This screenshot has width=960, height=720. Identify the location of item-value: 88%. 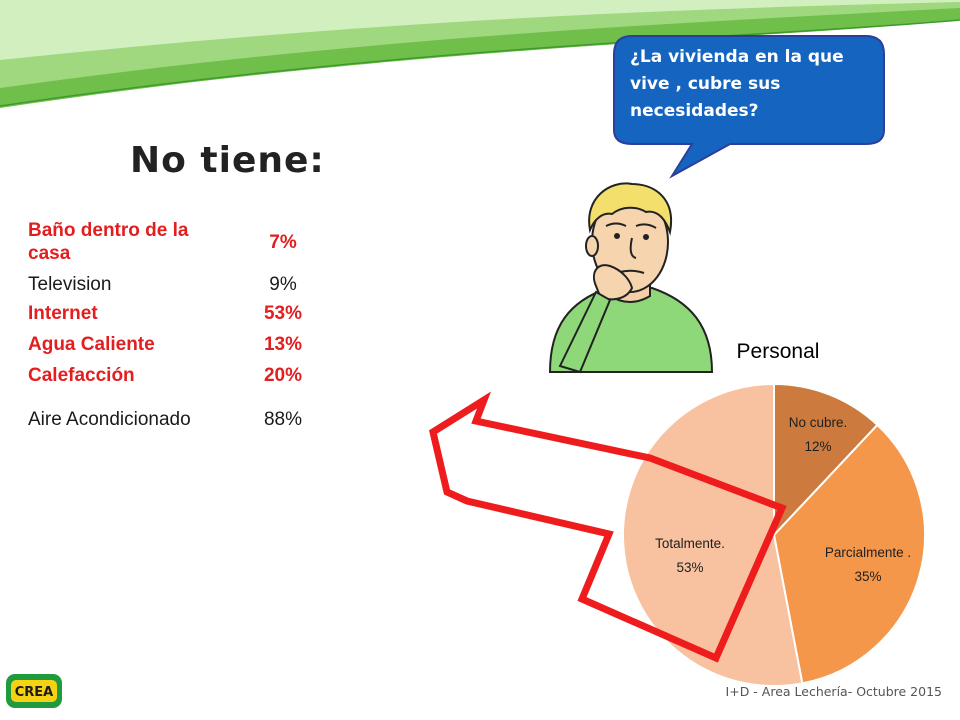
(283, 419).